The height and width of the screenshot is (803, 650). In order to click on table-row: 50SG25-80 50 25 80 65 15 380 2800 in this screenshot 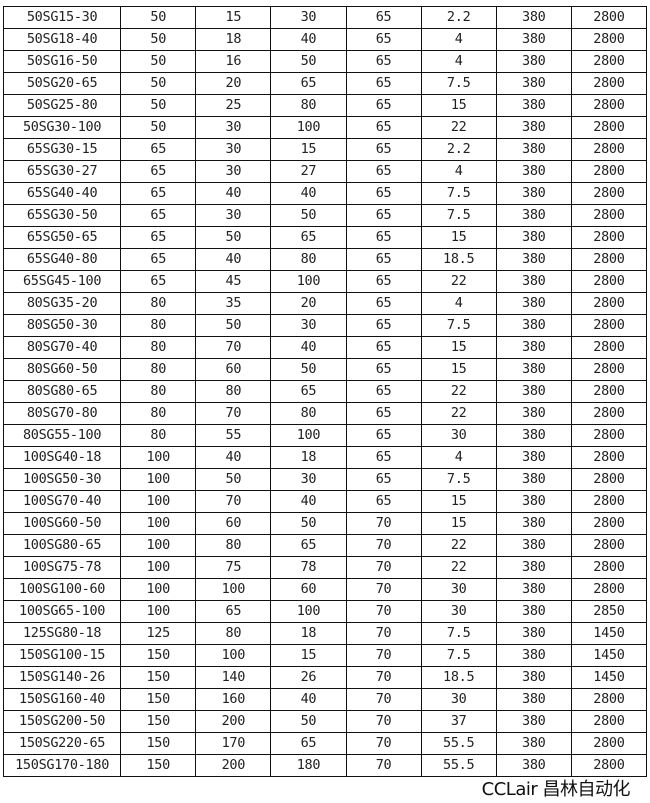, I will do `click(325, 105)`.